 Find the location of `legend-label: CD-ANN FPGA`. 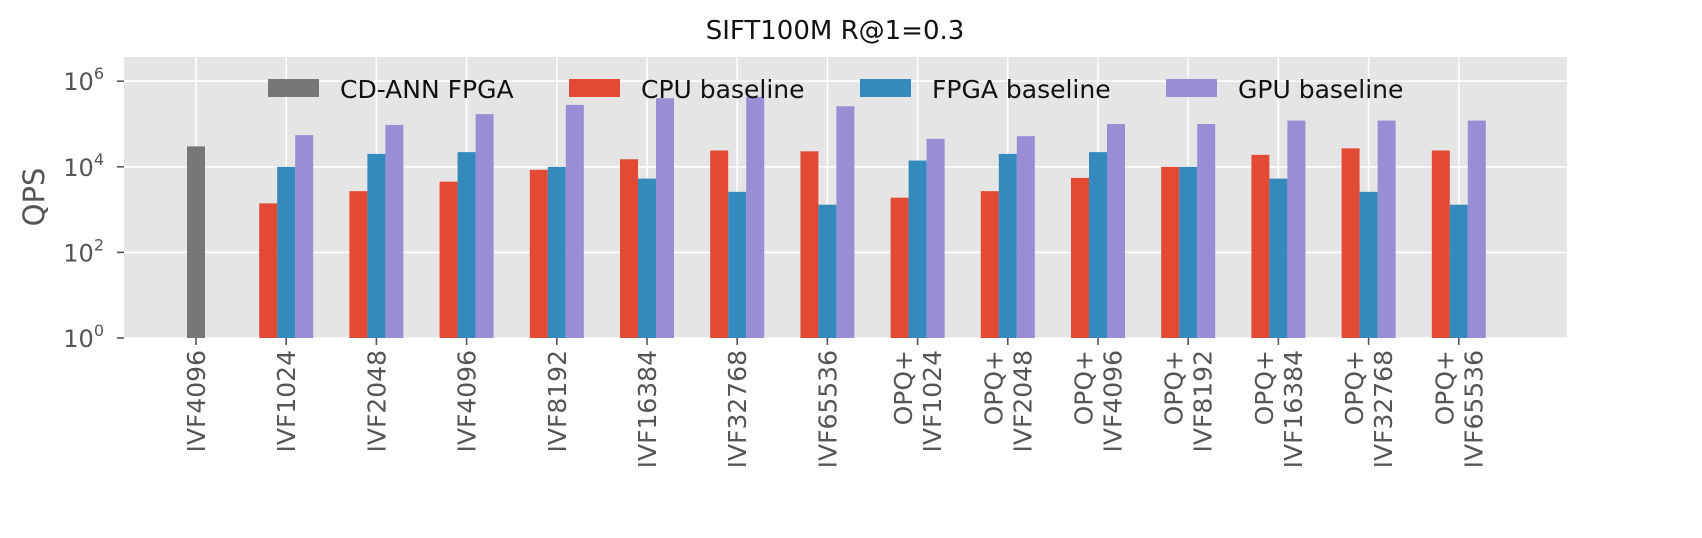

legend-label: CD-ANN FPGA is located at coordinates (427, 89).